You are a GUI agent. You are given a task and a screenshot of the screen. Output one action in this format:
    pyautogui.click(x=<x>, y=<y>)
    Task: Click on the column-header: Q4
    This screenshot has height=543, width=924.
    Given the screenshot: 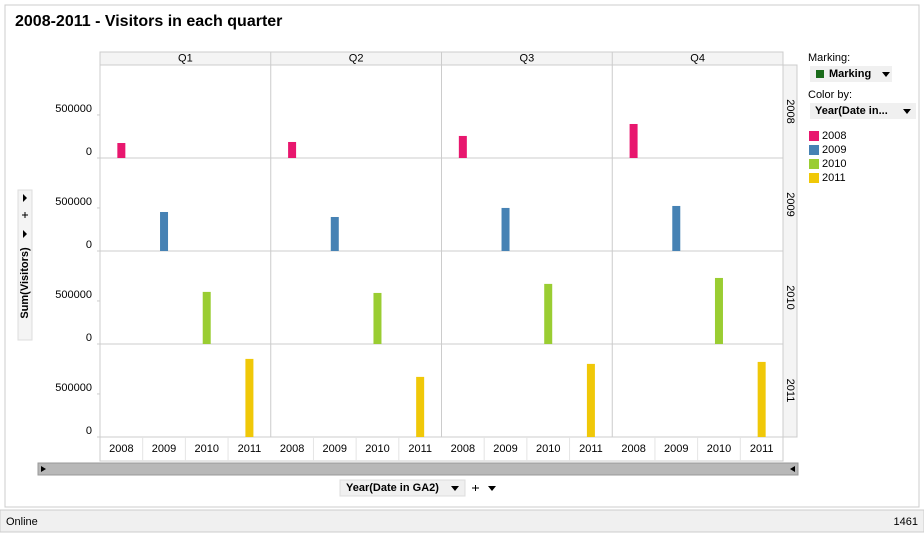 What is the action you would take?
    pyautogui.click(x=697, y=58)
    